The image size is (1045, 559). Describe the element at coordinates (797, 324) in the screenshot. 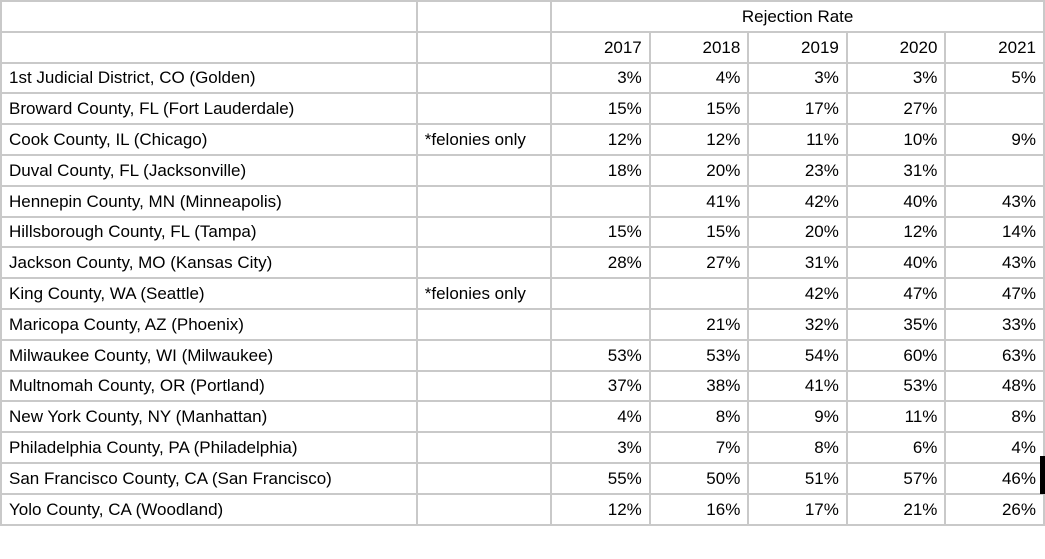

I see `rate-cell: 32%` at that location.